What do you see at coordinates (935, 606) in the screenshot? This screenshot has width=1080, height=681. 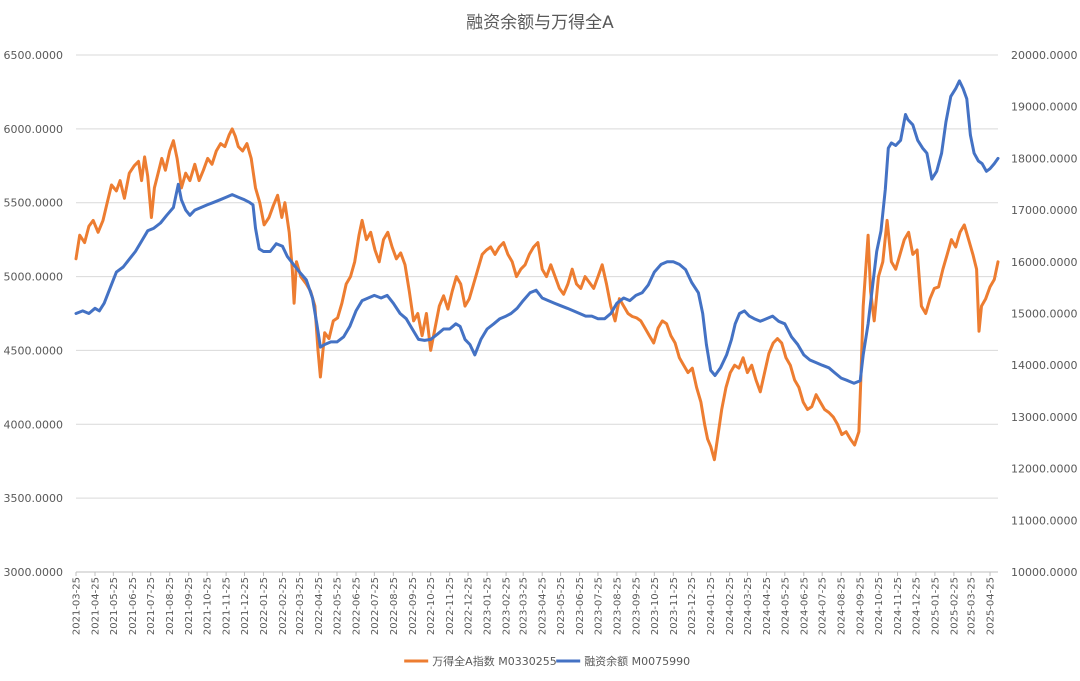 I see `x-tick-label: 2025-01-25` at bounding box center [935, 606].